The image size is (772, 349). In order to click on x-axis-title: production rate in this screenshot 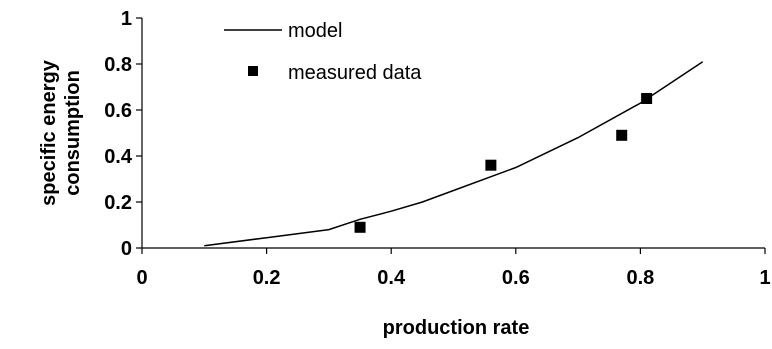, I will do `click(456, 328)`.